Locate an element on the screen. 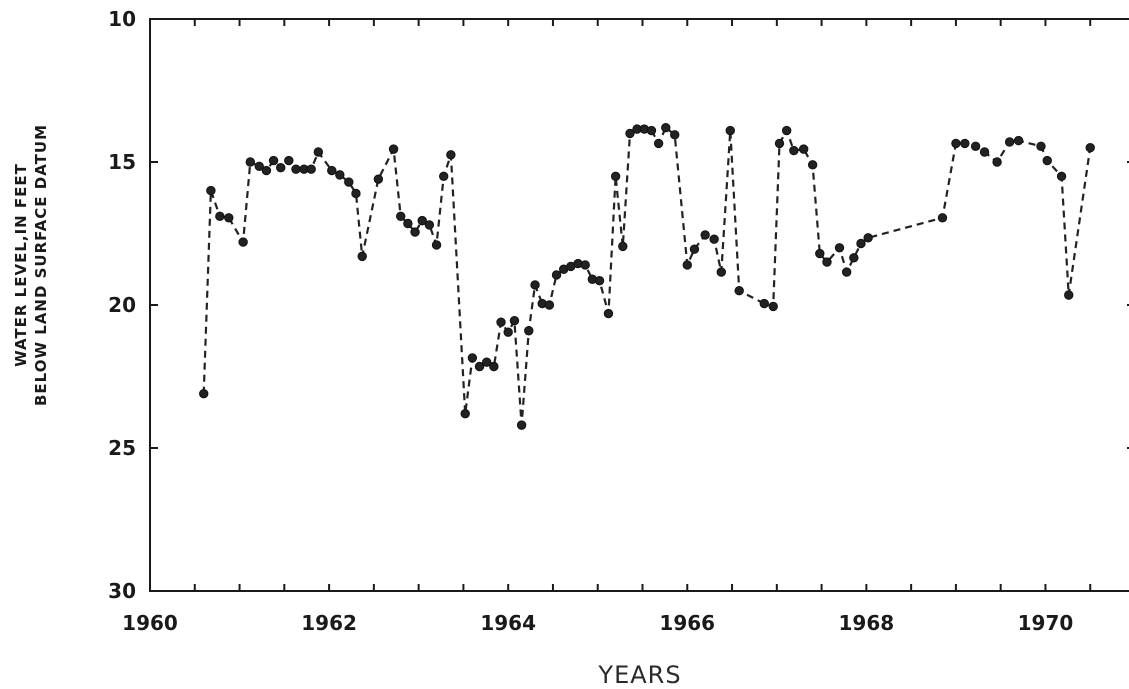 The height and width of the screenshot is (689, 1129). y-tick-label: 15 is located at coordinates (122, 162).